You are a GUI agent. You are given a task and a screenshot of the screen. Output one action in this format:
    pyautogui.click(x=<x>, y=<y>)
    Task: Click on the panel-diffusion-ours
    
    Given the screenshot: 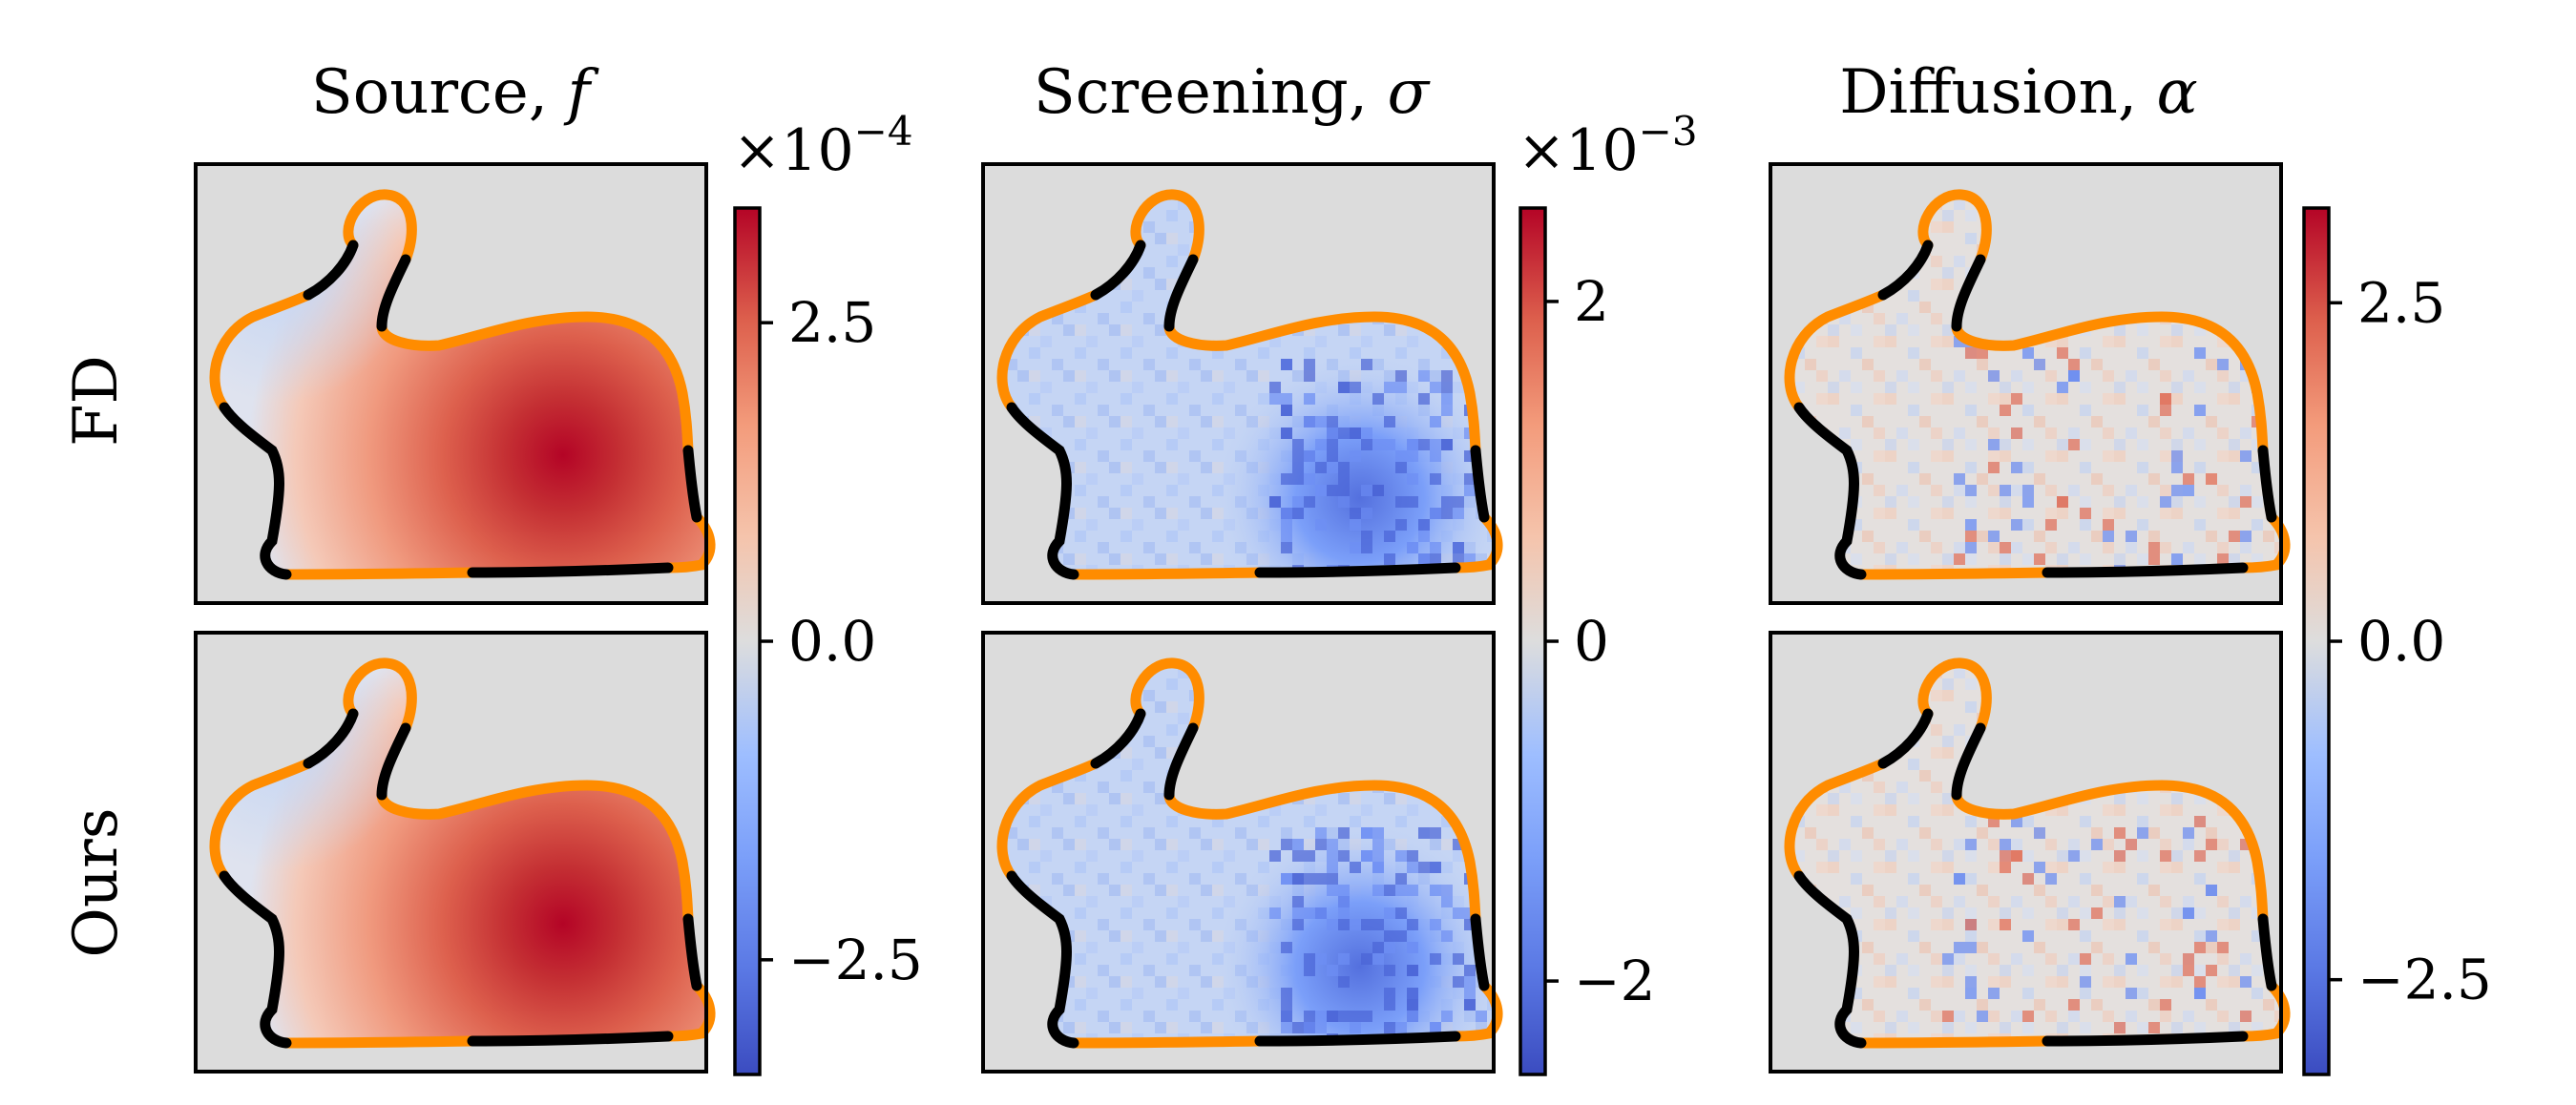 What is the action you would take?
    pyautogui.click(x=2030, y=852)
    